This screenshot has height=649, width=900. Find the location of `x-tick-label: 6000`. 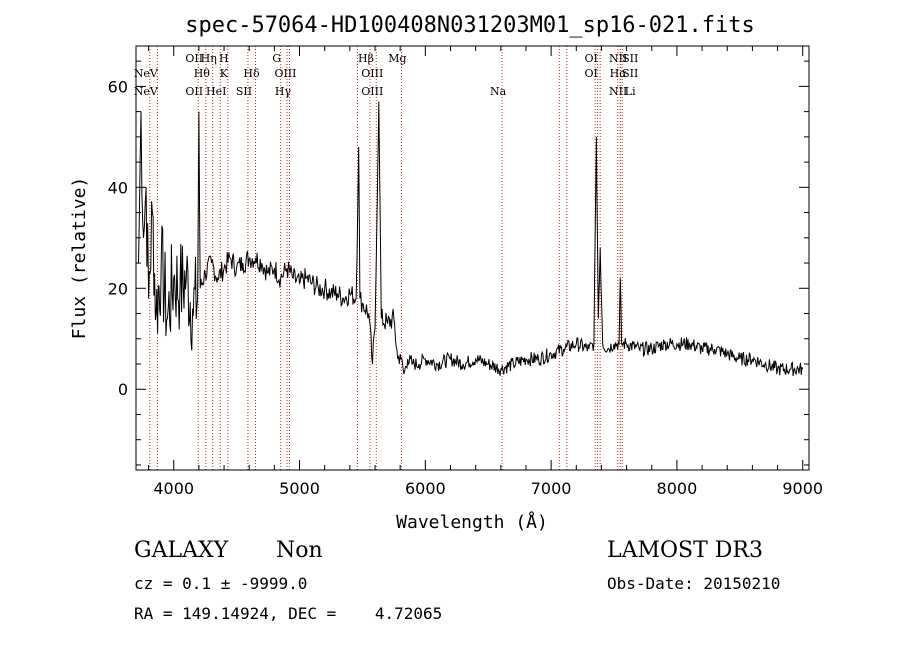

x-tick-label: 6000 is located at coordinates (425, 488).